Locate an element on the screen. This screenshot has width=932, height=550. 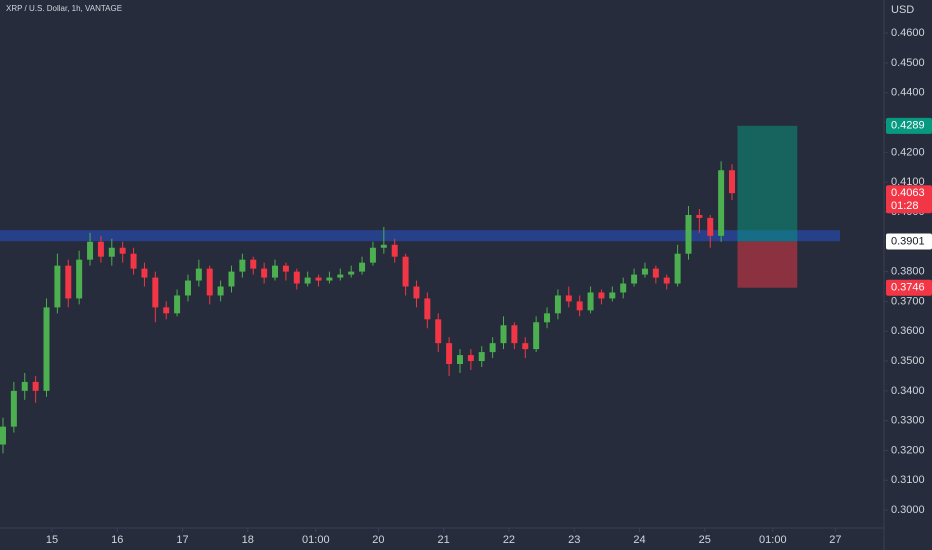
target-price-label: 0.4289 is located at coordinates (908, 126).